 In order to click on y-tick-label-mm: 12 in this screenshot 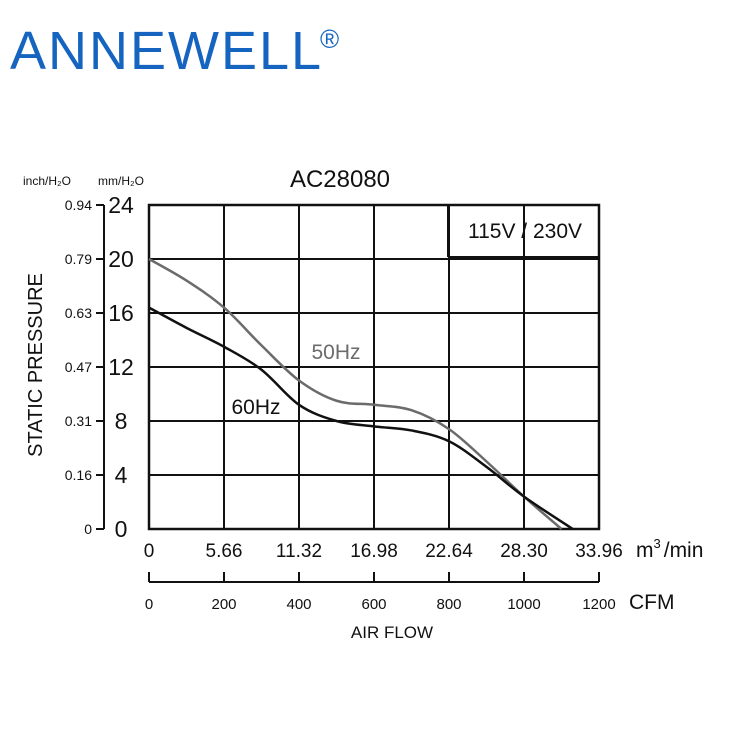, I will do `click(121, 367)`.